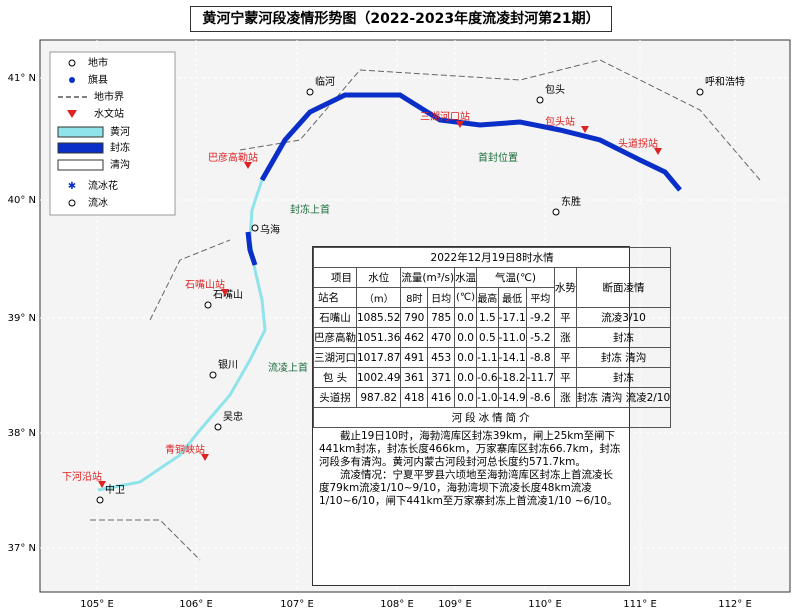  I want to click on table-cell: 1085.52, so click(378, 317).